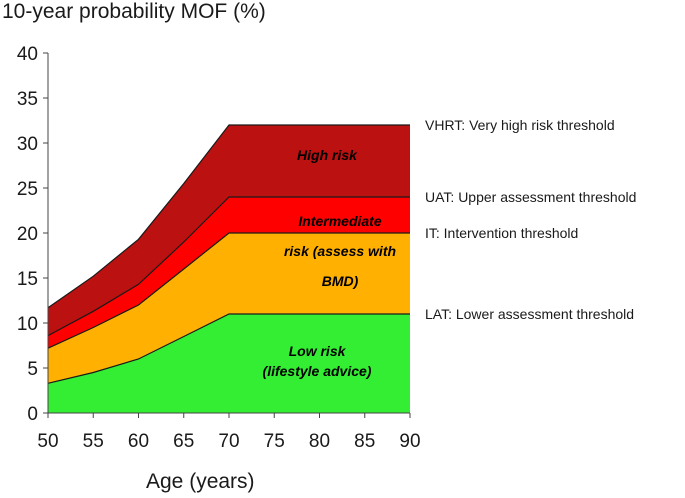 The width and height of the screenshot is (685, 498). What do you see at coordinates (409, 441) in the screenshot?
I see `x-tick-label: 90` at bounding box center [409, 441].